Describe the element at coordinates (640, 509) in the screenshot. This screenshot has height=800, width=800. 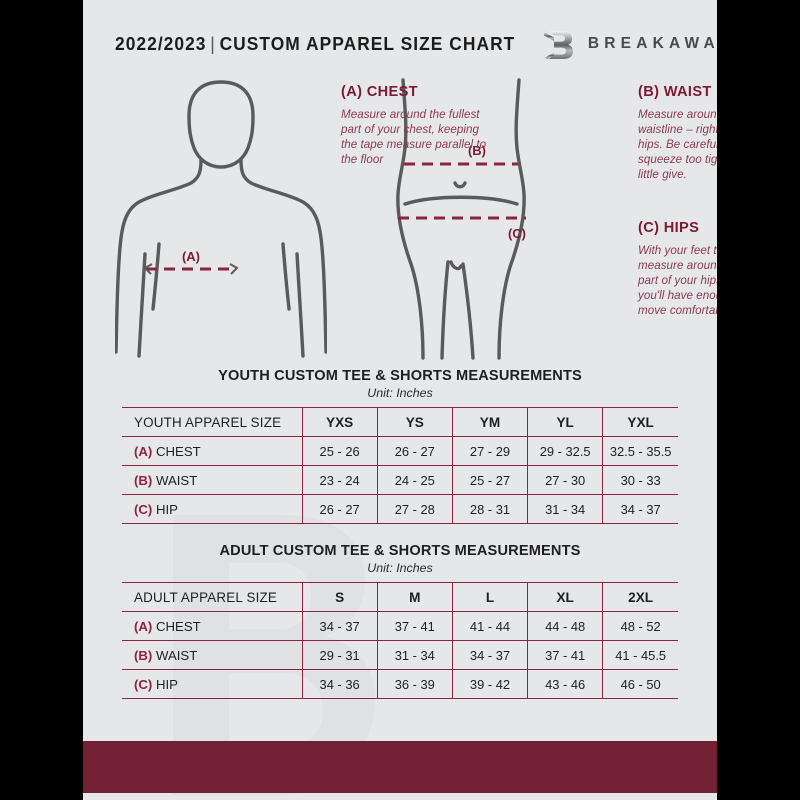
I see `youth-hip-yxl: 34 - 37` at that location.